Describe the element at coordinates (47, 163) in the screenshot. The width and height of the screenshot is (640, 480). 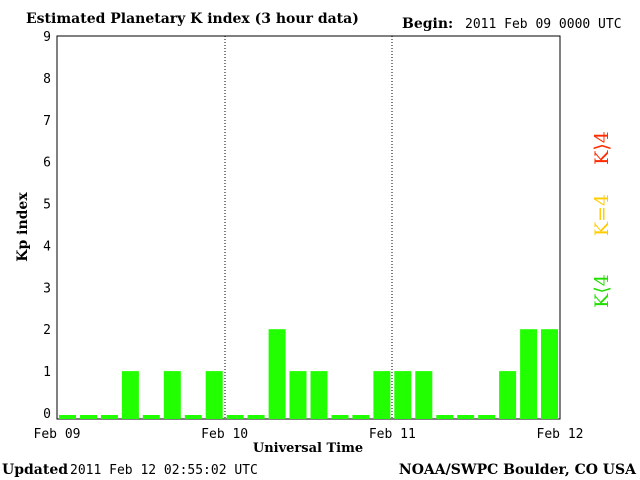
I see `y-tick-label: 6` at that location.